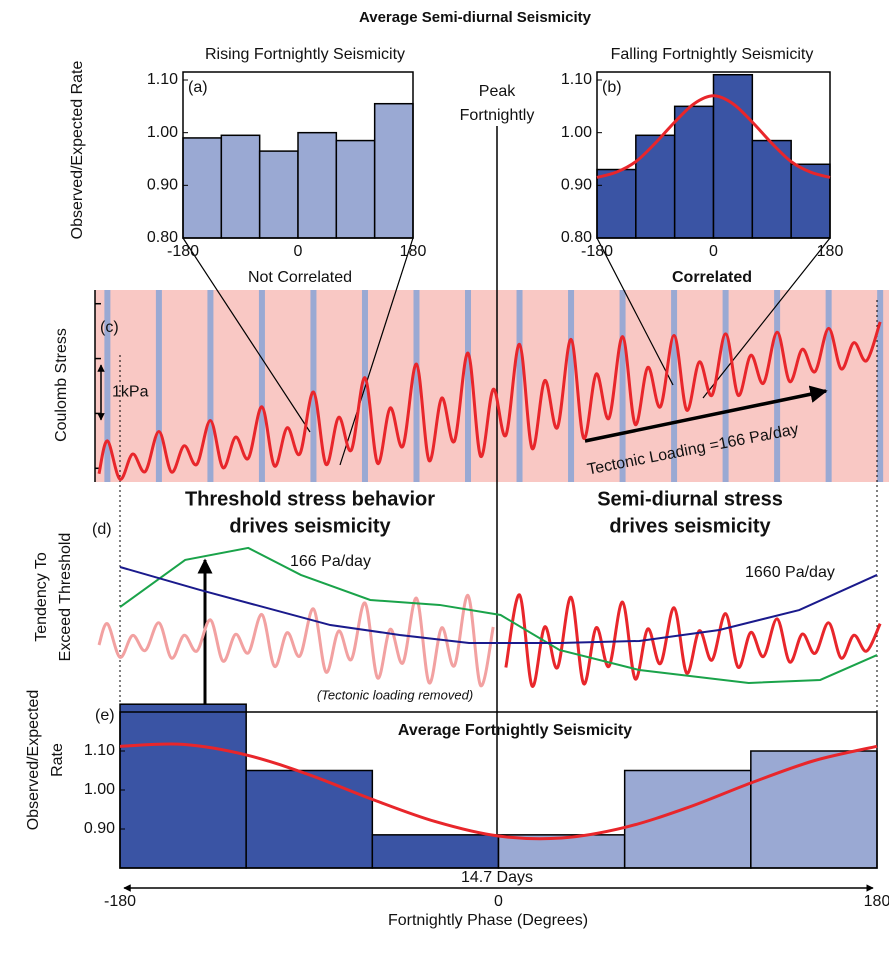 The height and width of the screenshot is (967, 889). Describe the element at coordinates (712, 54) in the screenshot. I see `panel-title: Falling Fortnightly Seismicity` at that location.